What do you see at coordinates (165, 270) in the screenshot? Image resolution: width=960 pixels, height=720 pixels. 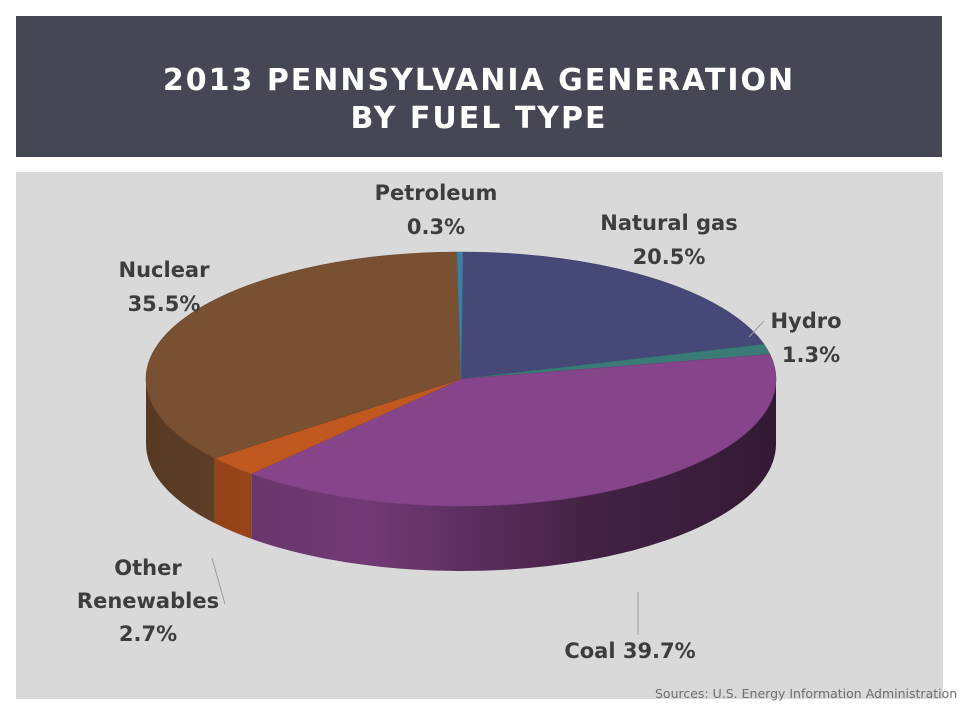 I see `label-nuclear-name: Nuclear` at bounding box center [165, 270].